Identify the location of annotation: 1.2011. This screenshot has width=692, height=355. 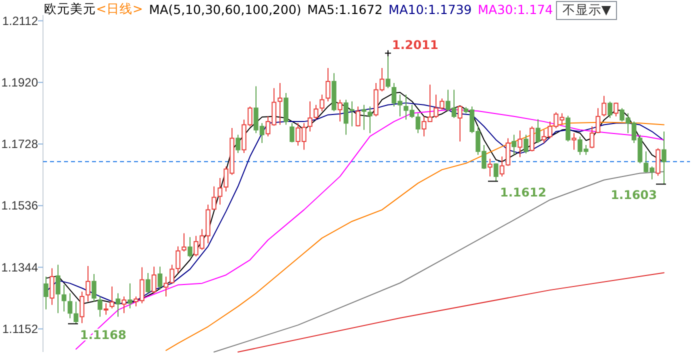
(415, 45).